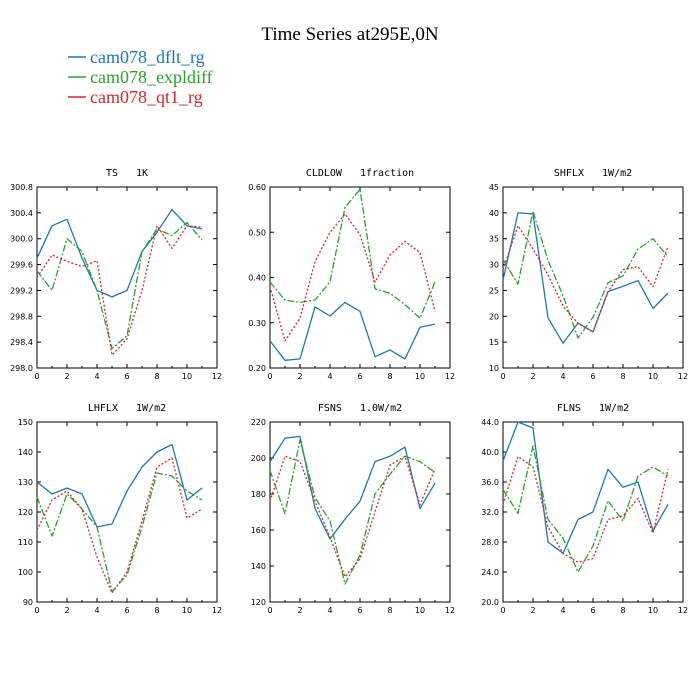 The image size is (700, 700). What do you see at coordinates (217, 376) in the screenshot?
I see `panel-1-xtick-label: 12` at bounding box center [217, 376].